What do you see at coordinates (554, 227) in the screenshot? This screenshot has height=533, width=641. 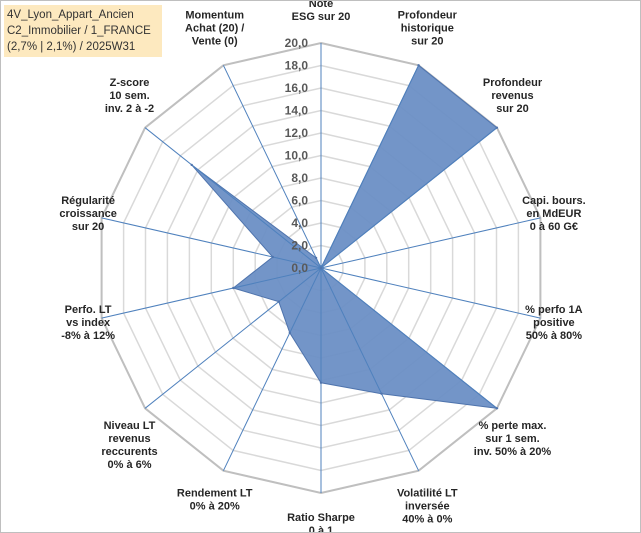 I see `axis-label-4-line-3: 0 à 60 G€` at bounding box center [554, 227].